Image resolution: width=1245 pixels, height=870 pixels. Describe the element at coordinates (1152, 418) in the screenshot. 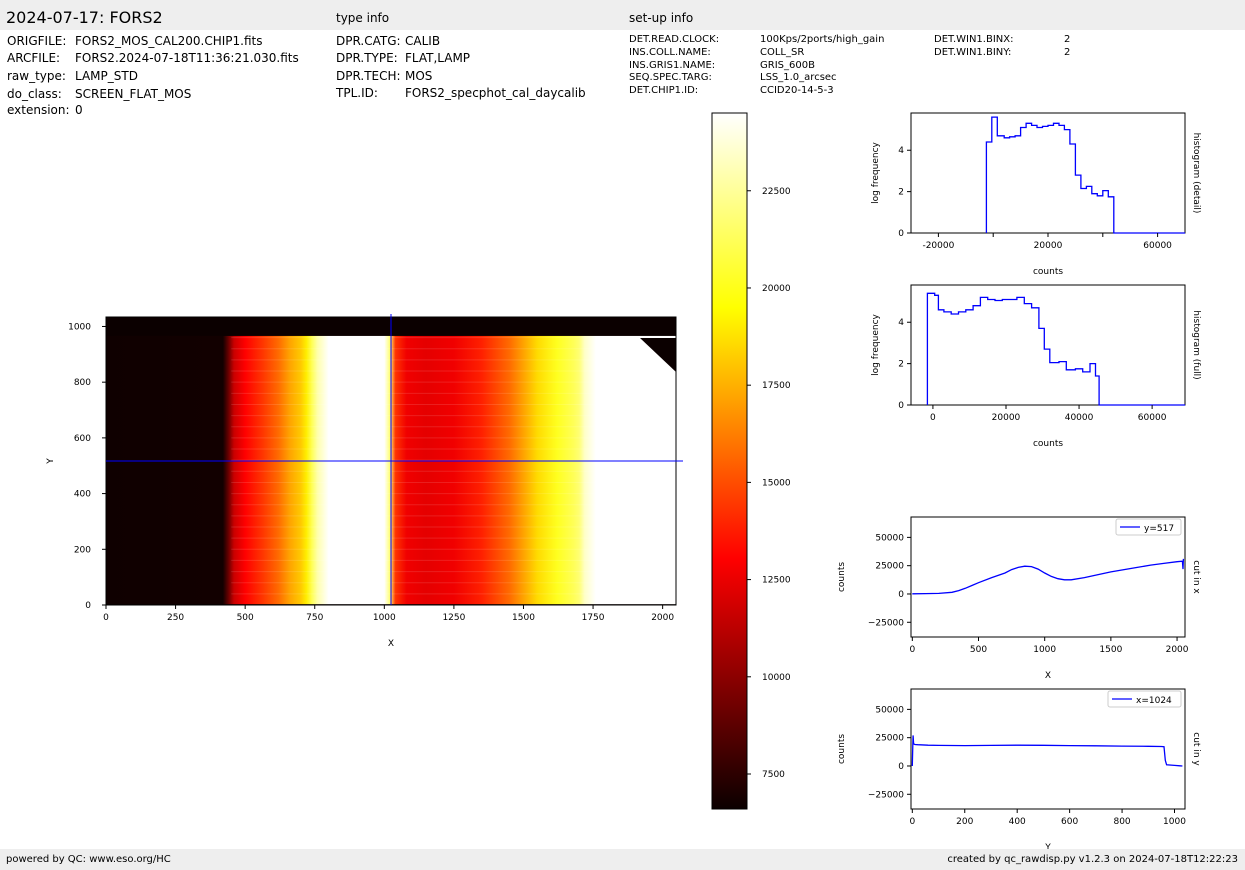

I see `histogram-full-x-tick-label: 60000` at that location.